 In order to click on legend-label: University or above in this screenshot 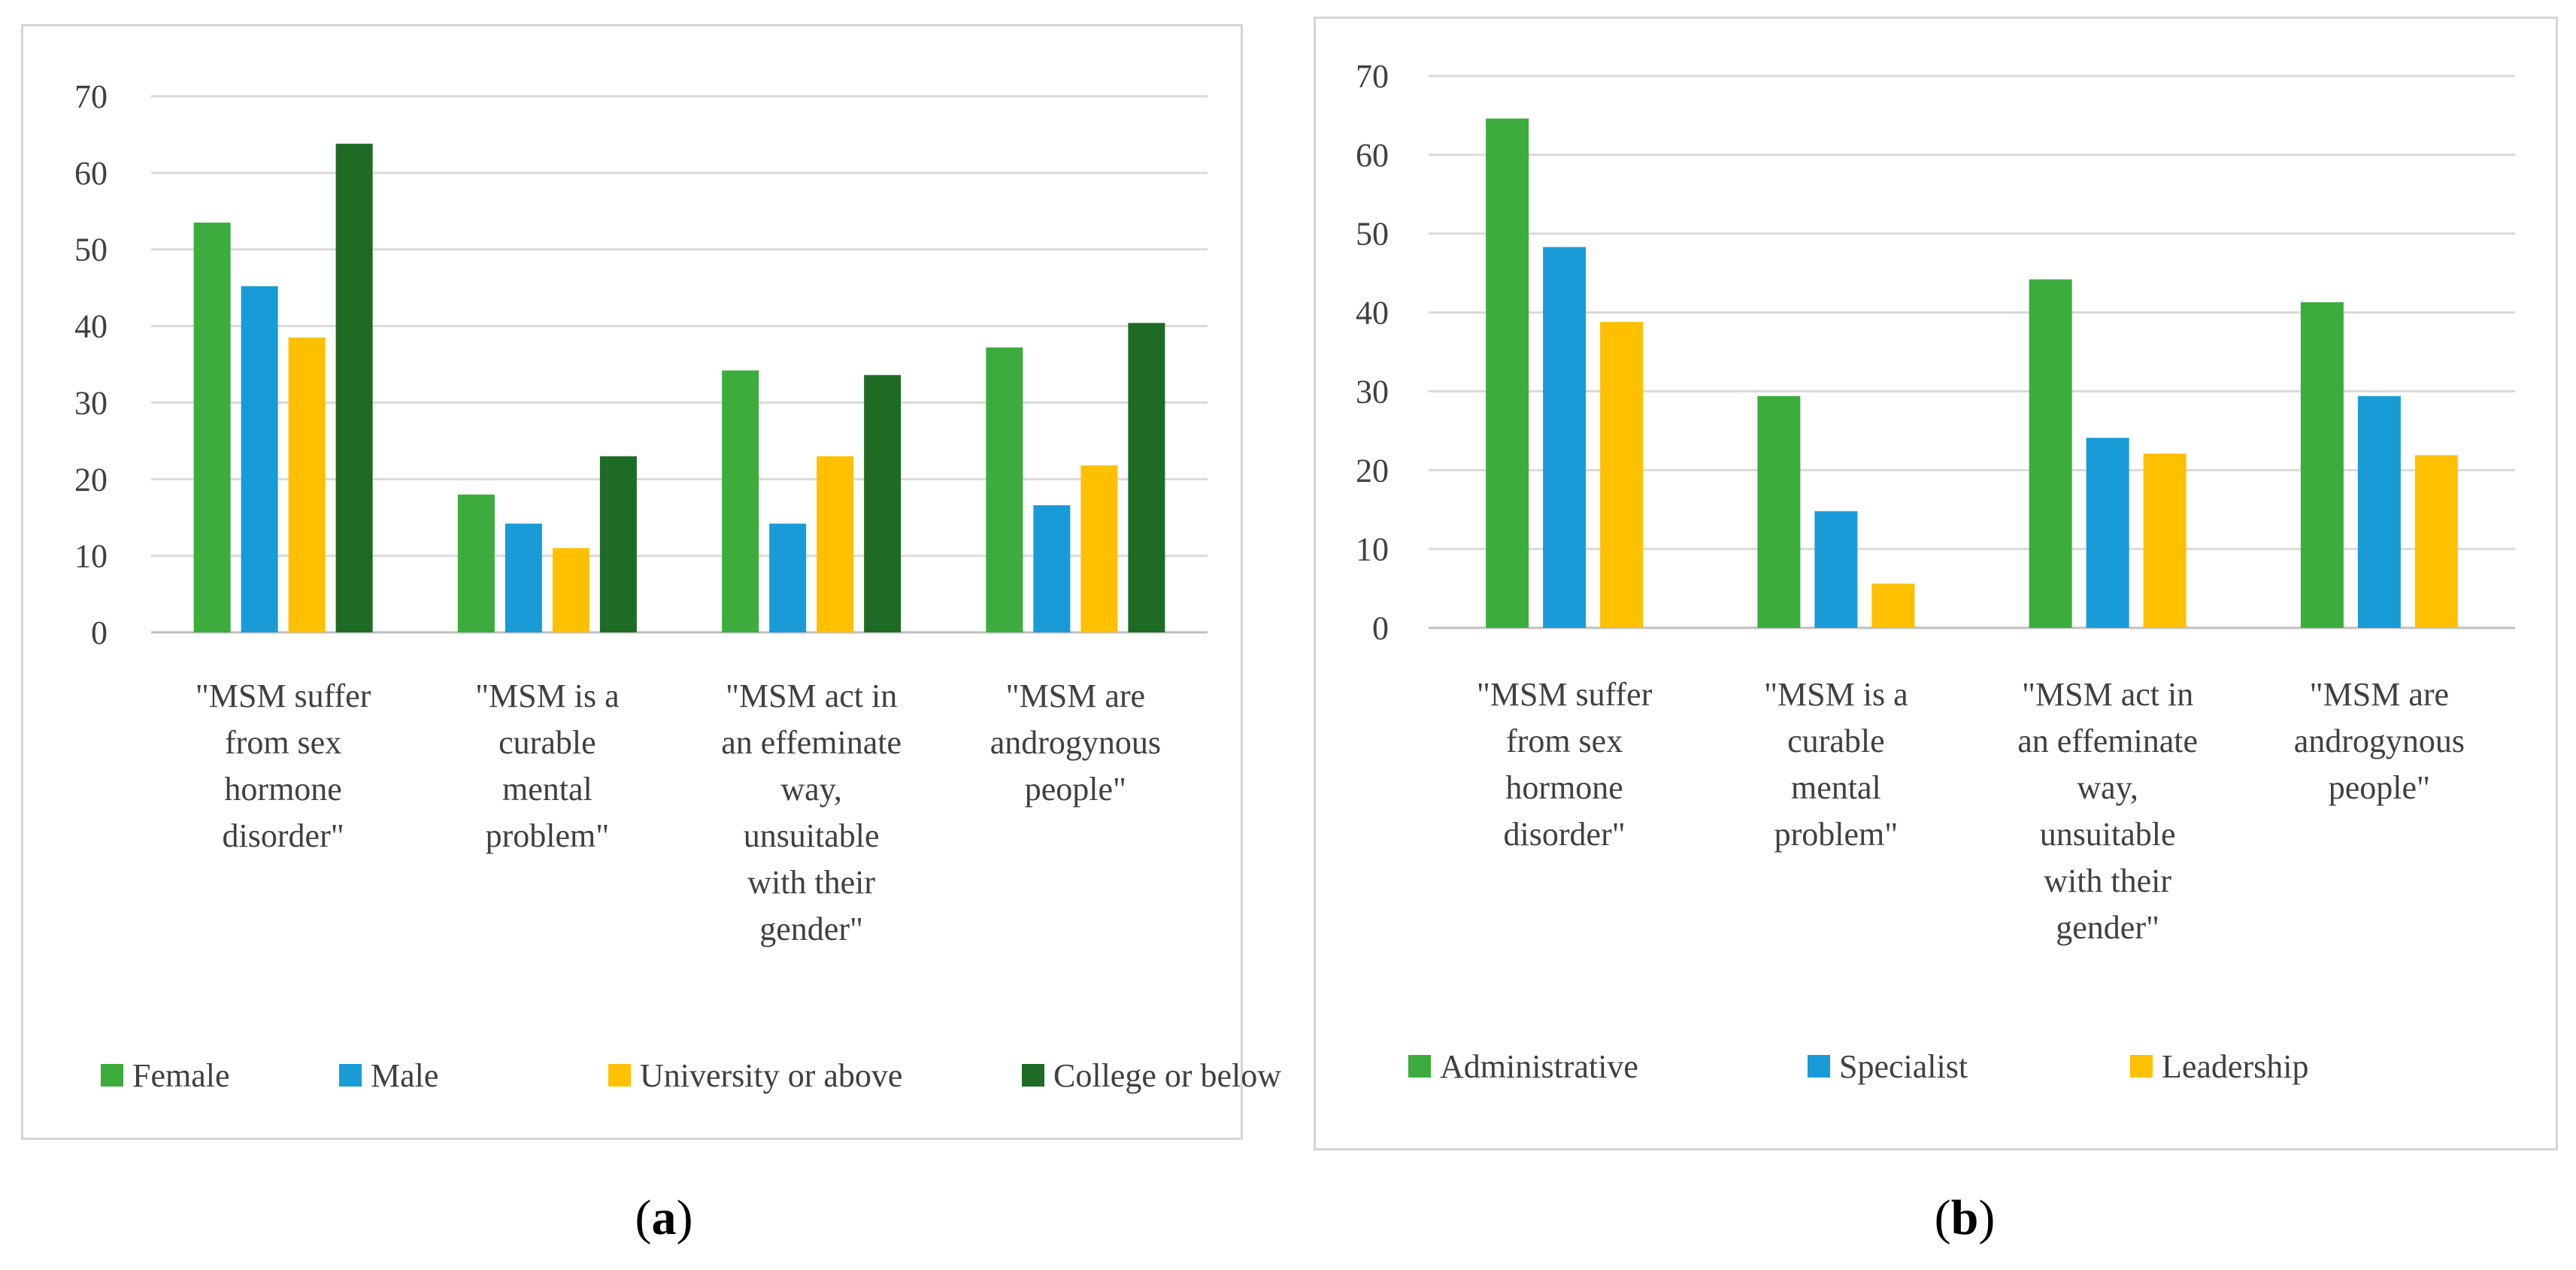, I will do `click(771, 1075)`.